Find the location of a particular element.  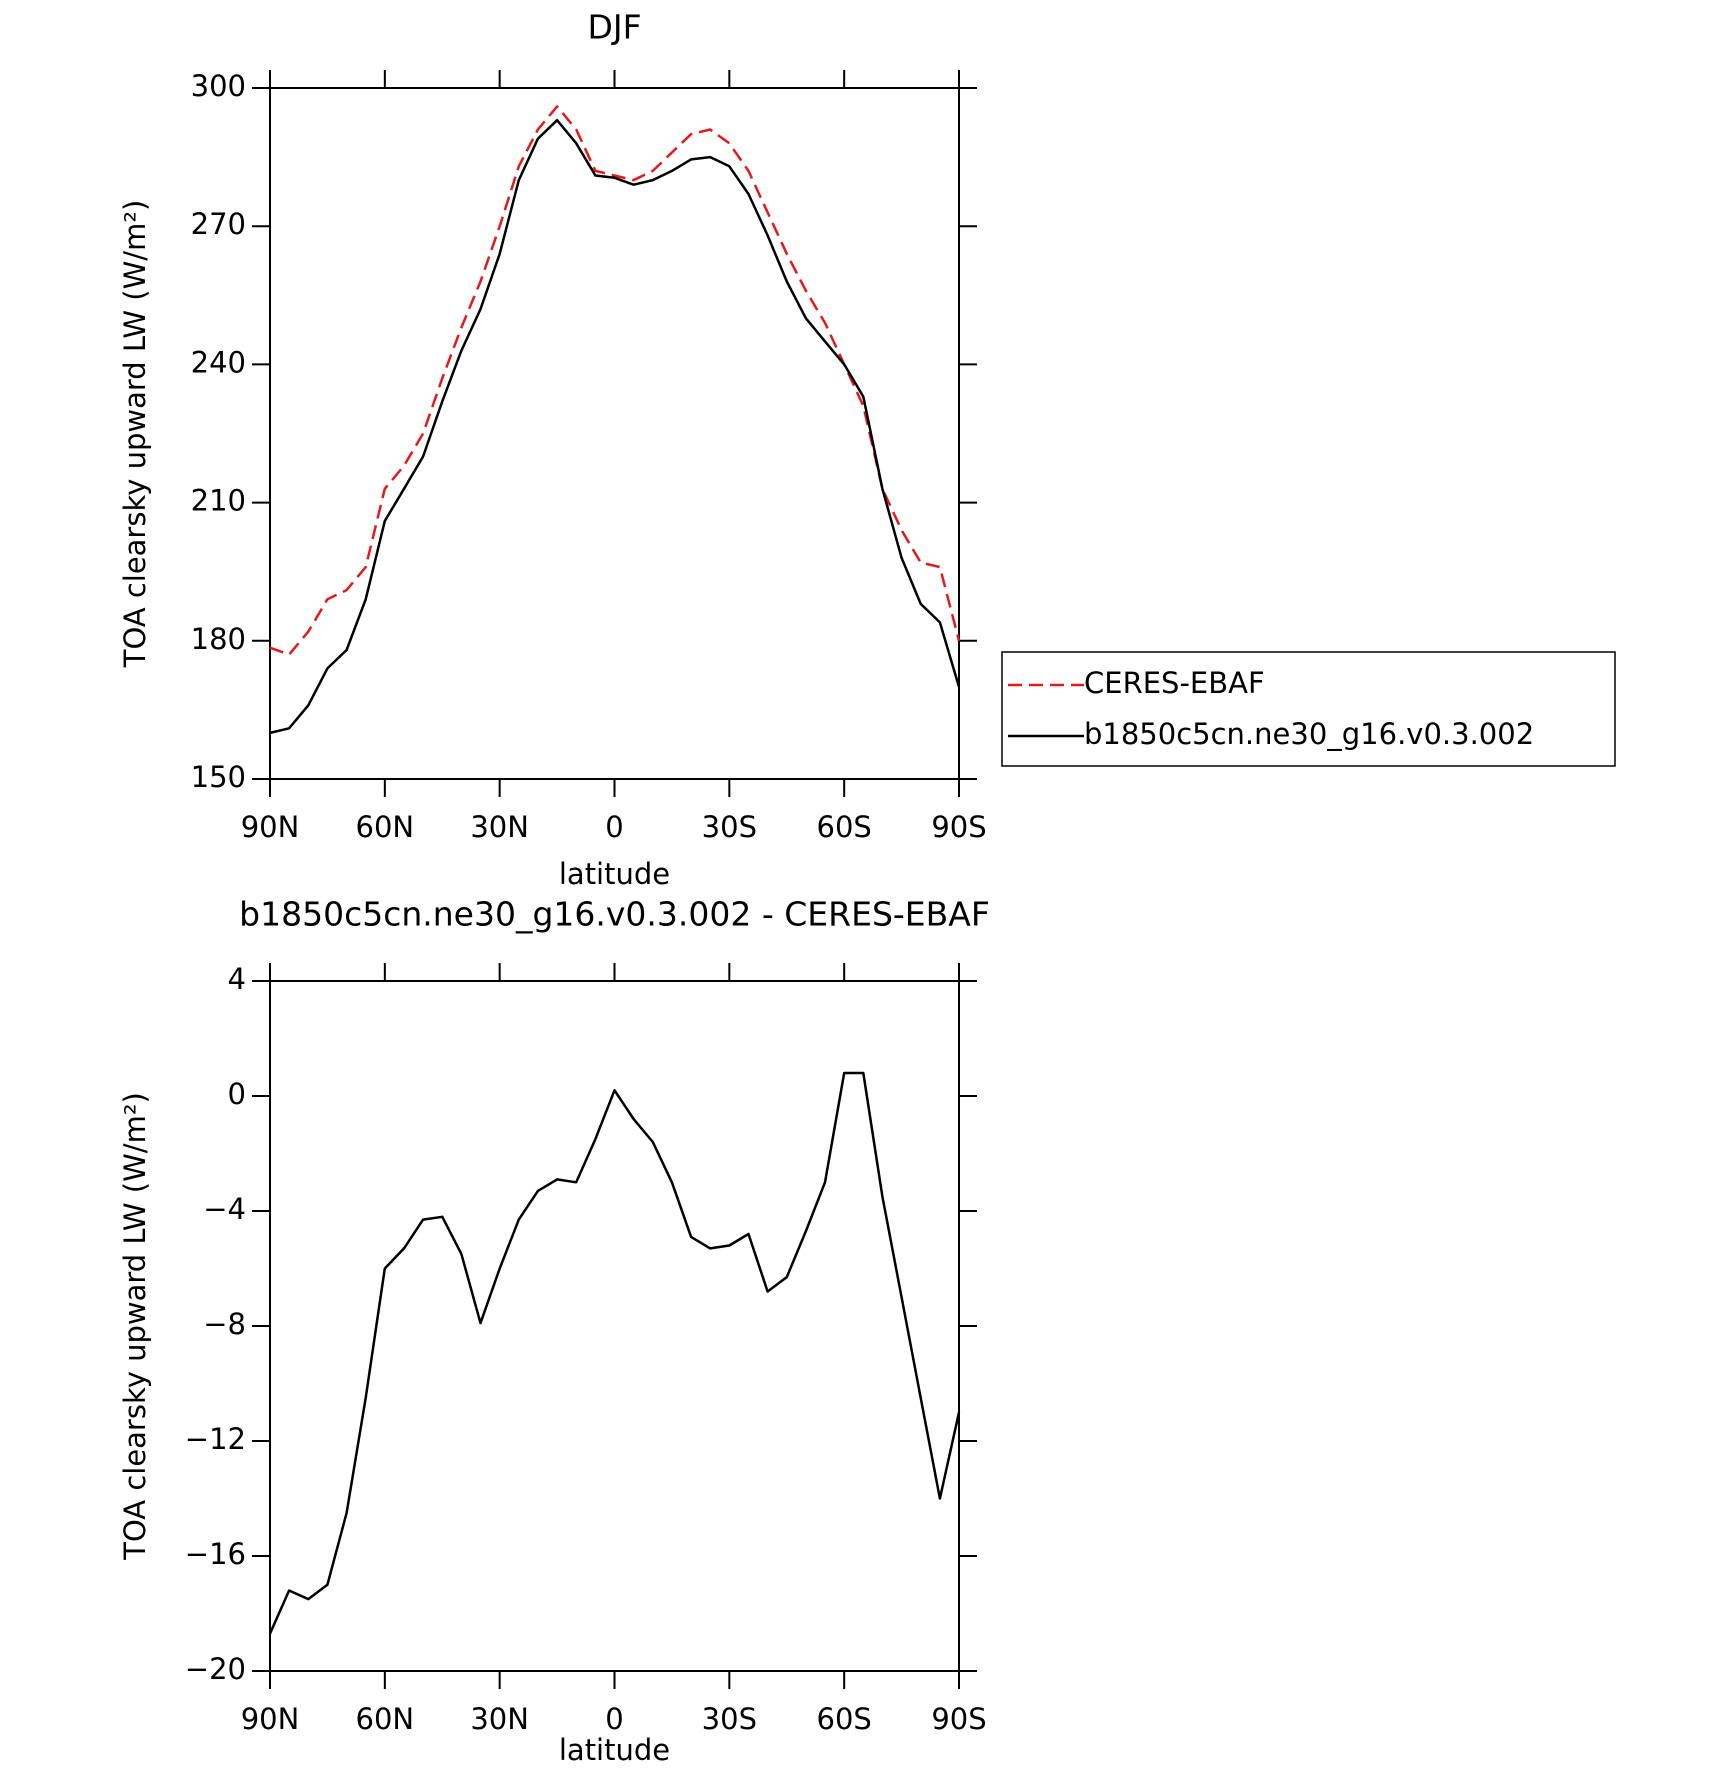

y-tick-label: 150 is located at coordinates (218, 777).